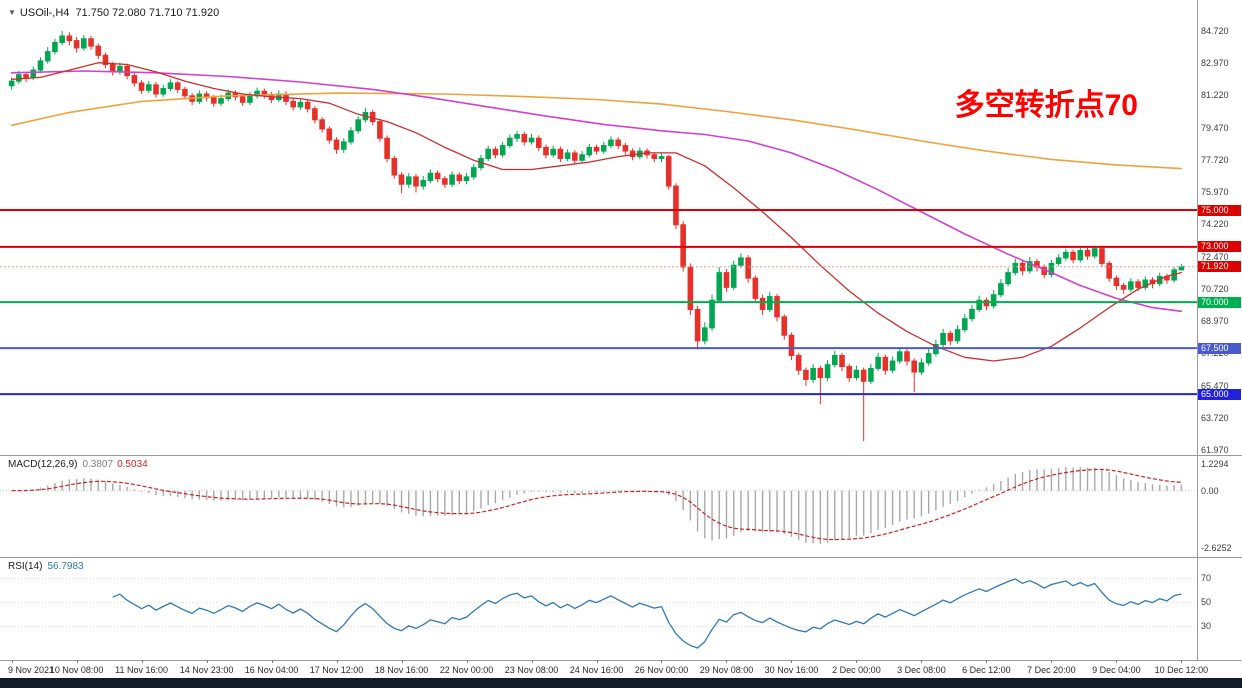  Describe the element at coordinates (1219, 348) in the screenshot. I see `price-badge: 67.500` at that location.